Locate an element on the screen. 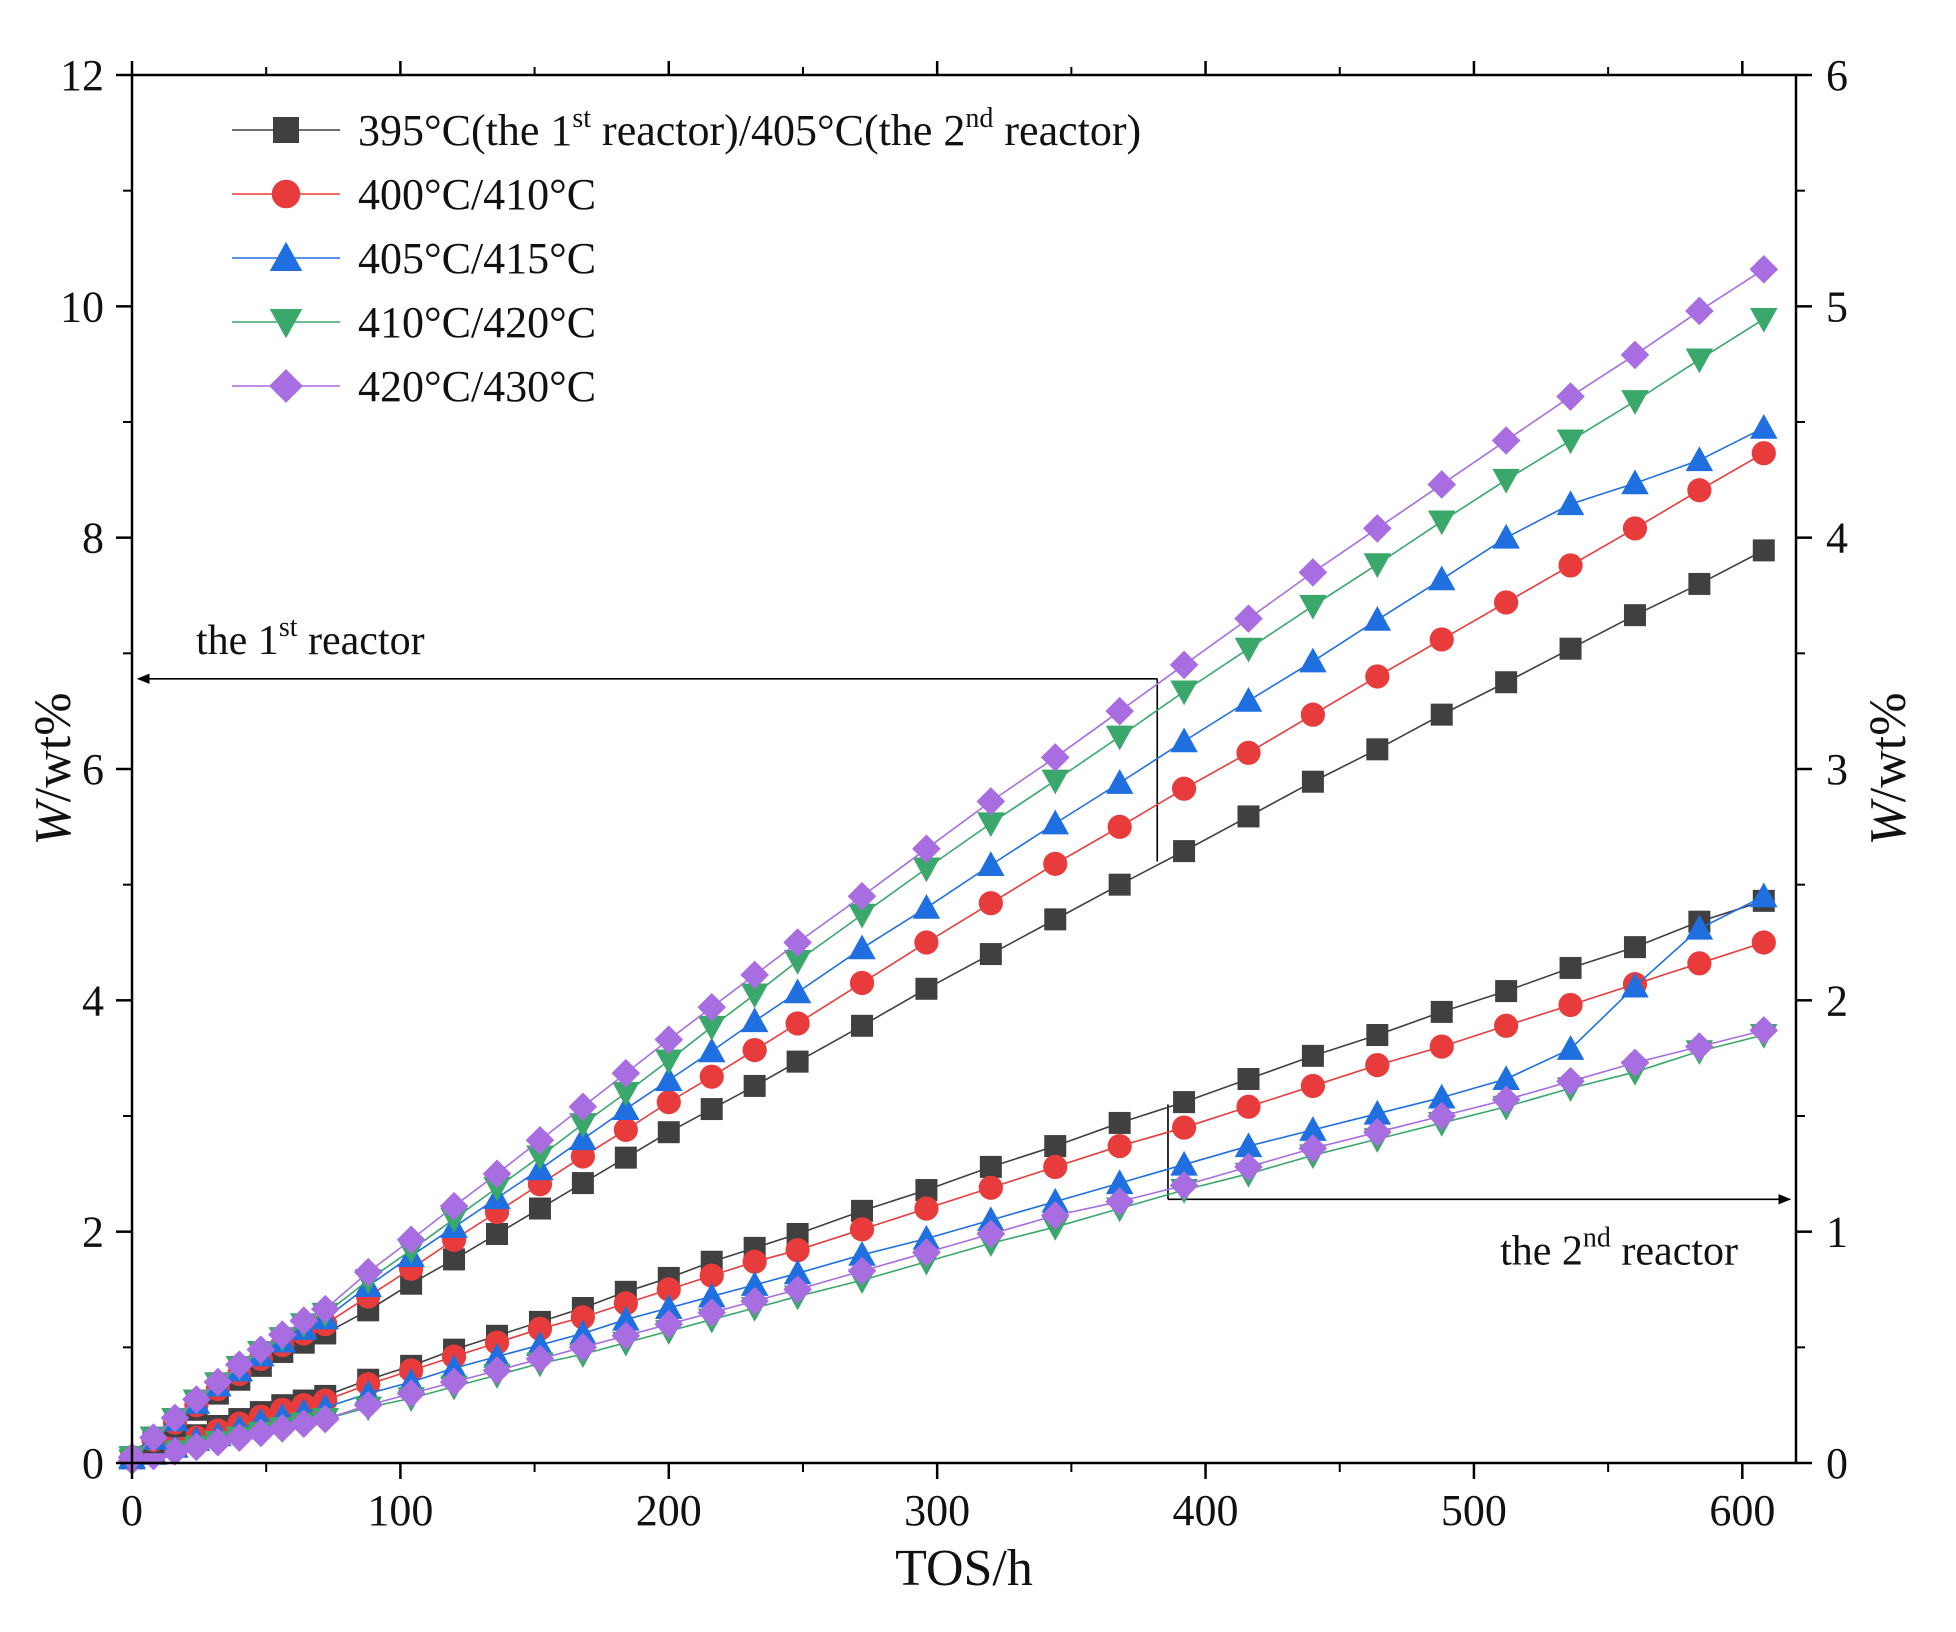 The width and height of the screenshot is (1956, 1632). x-tick-label: 0 is located at coordinates (132, 1510).